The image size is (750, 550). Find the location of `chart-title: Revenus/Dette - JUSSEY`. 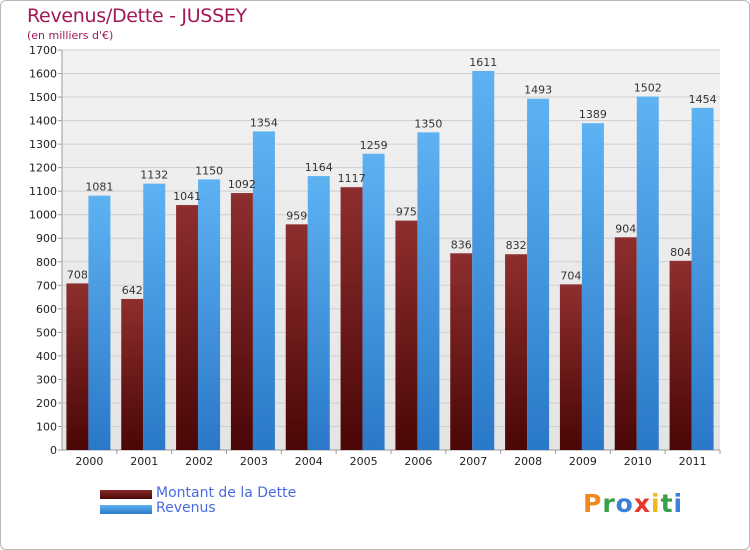

chart-title: Revenus/Dette - JUSSEY is located at coordinates (137, 16).